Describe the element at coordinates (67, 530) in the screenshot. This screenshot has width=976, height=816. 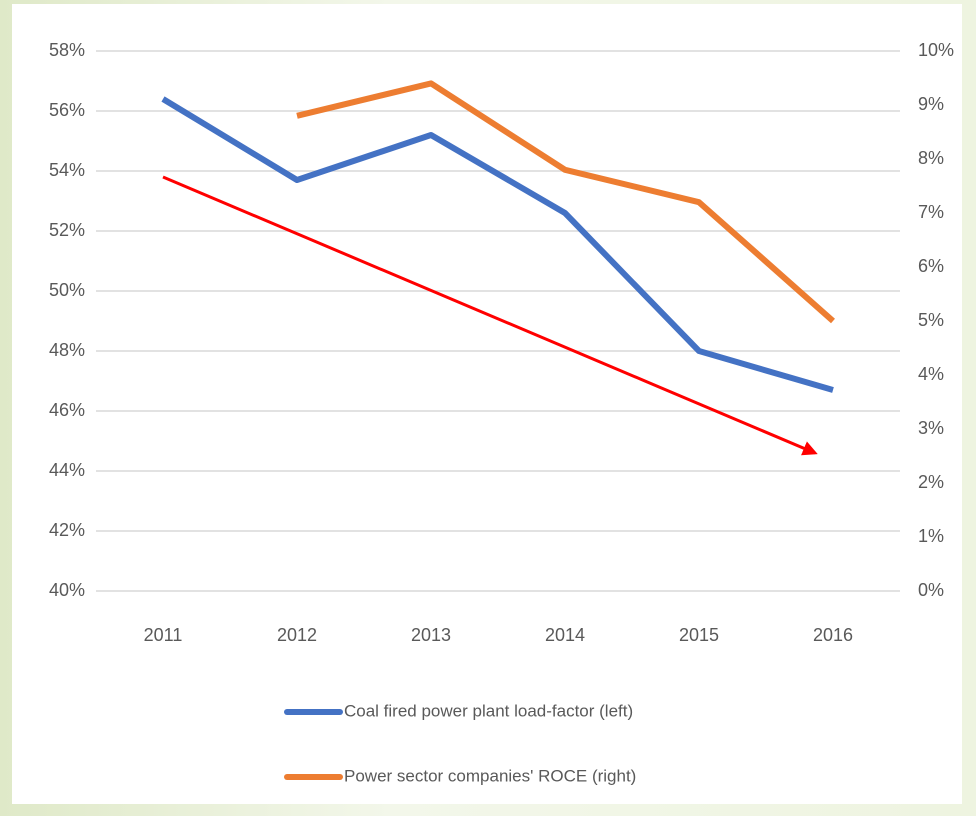
I see `y-tick-label: 42%` at that location.